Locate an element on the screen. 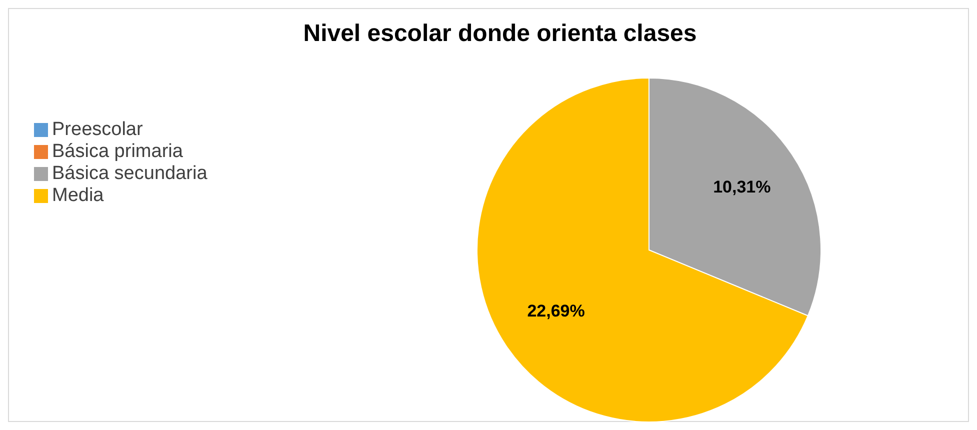  chart-title: Nivel escolar donde orienta clases is located at coordinates (500, 33).